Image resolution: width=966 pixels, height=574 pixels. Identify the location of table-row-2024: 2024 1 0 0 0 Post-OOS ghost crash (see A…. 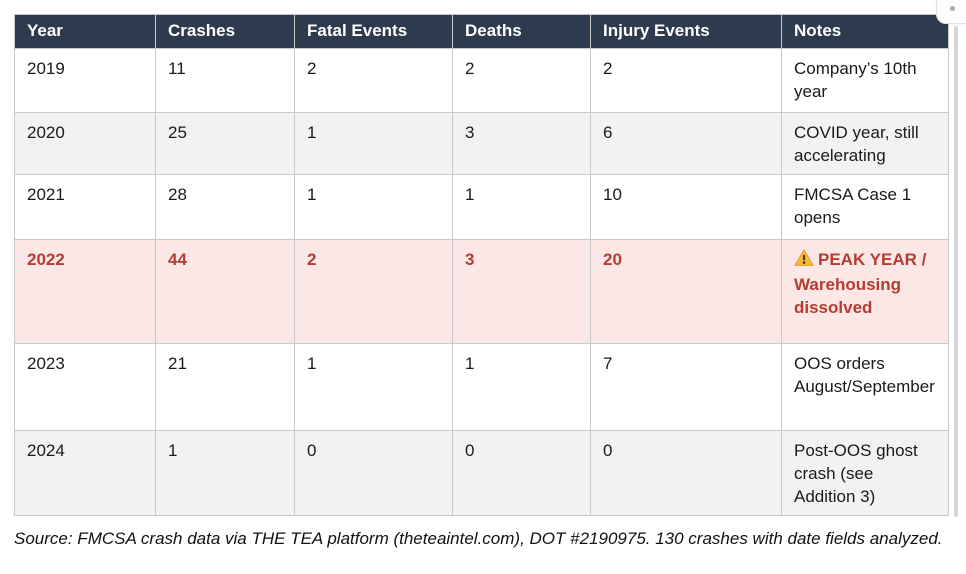
(481, 472).